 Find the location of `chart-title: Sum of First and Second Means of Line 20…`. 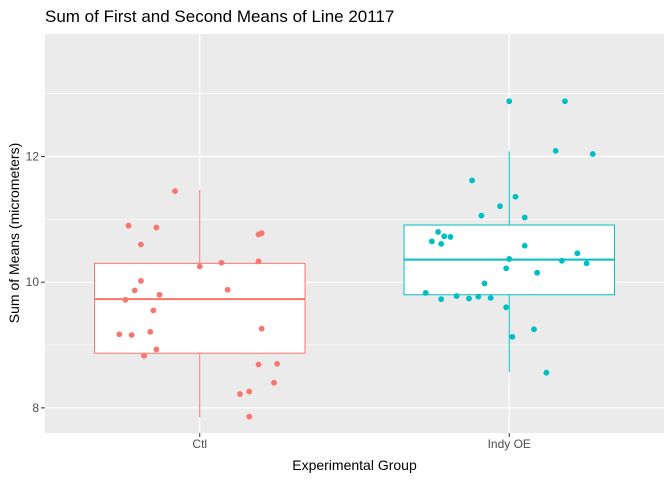

chart-title: Sum of First and Second Means of Line 20… is located at coordinates (219, 16).